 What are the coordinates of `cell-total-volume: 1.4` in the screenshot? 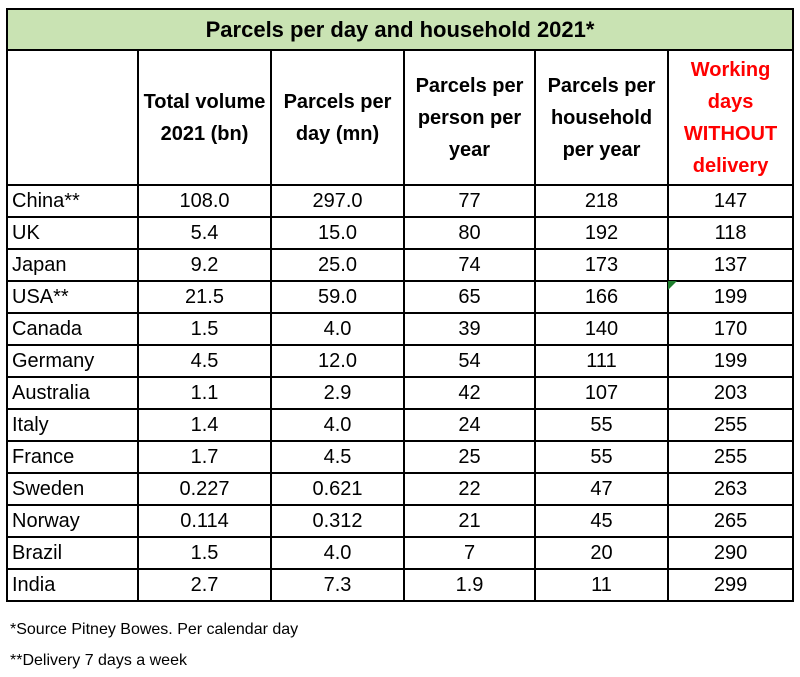 It's located at (204, 425).